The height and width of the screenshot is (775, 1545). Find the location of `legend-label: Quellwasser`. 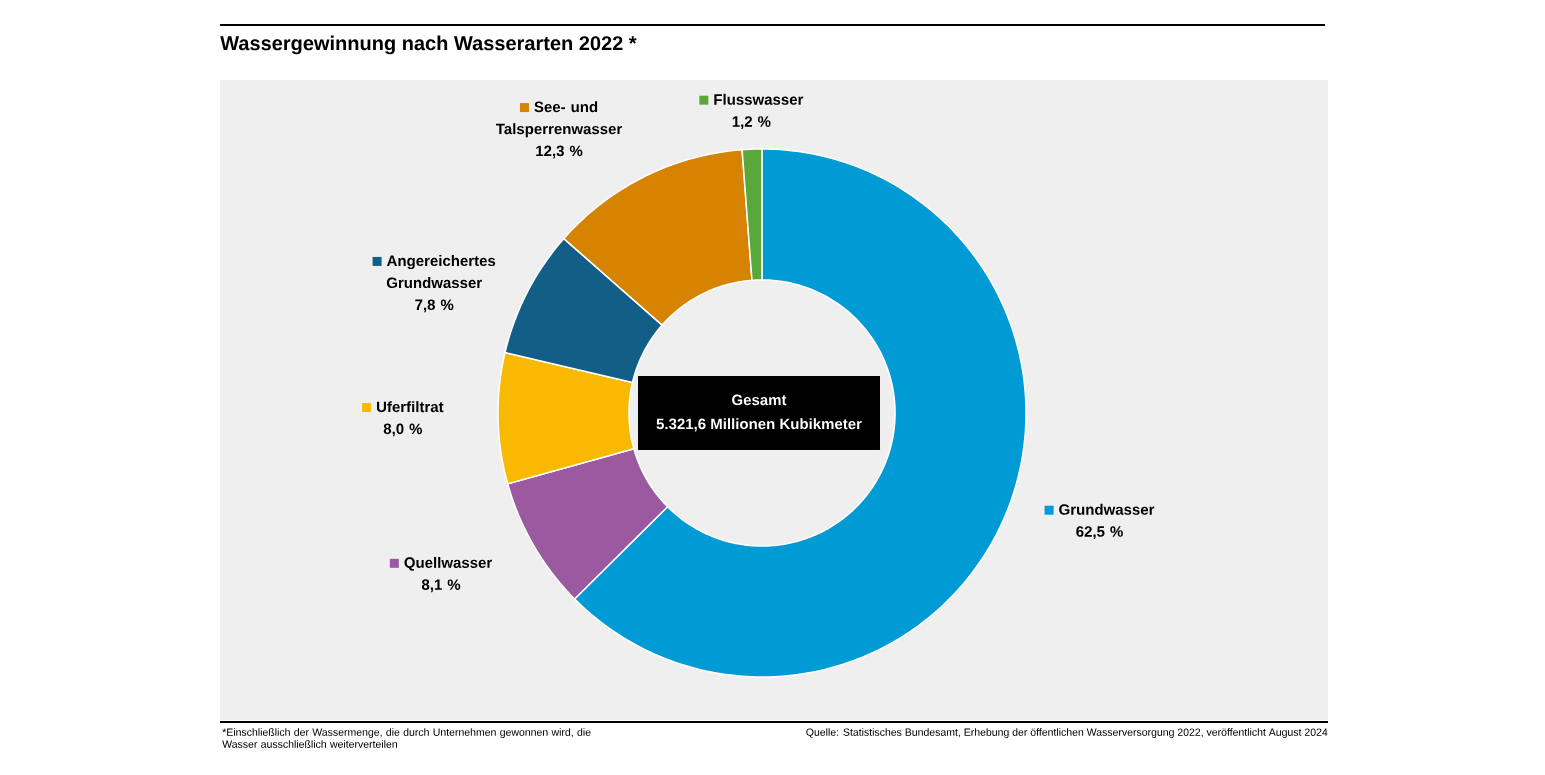

legend-label: Quellwasser is located at coordinates (448, 563).